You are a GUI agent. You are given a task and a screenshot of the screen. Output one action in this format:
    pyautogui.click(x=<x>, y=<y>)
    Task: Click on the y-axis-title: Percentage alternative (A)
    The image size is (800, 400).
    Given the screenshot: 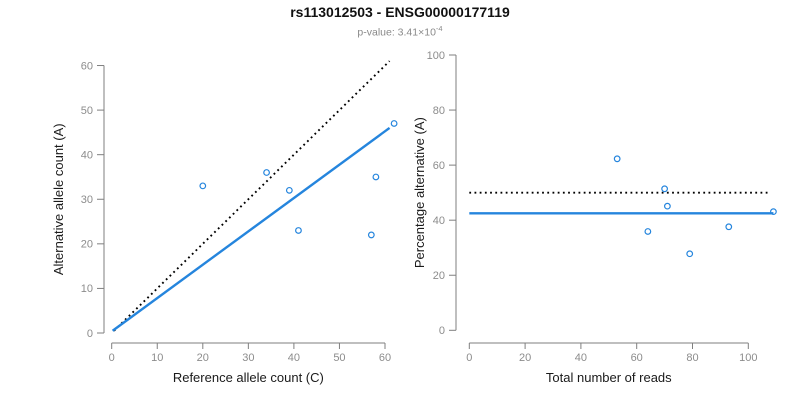 What is the action you would take?
    pyautogui.click(x=419, y=192)
    